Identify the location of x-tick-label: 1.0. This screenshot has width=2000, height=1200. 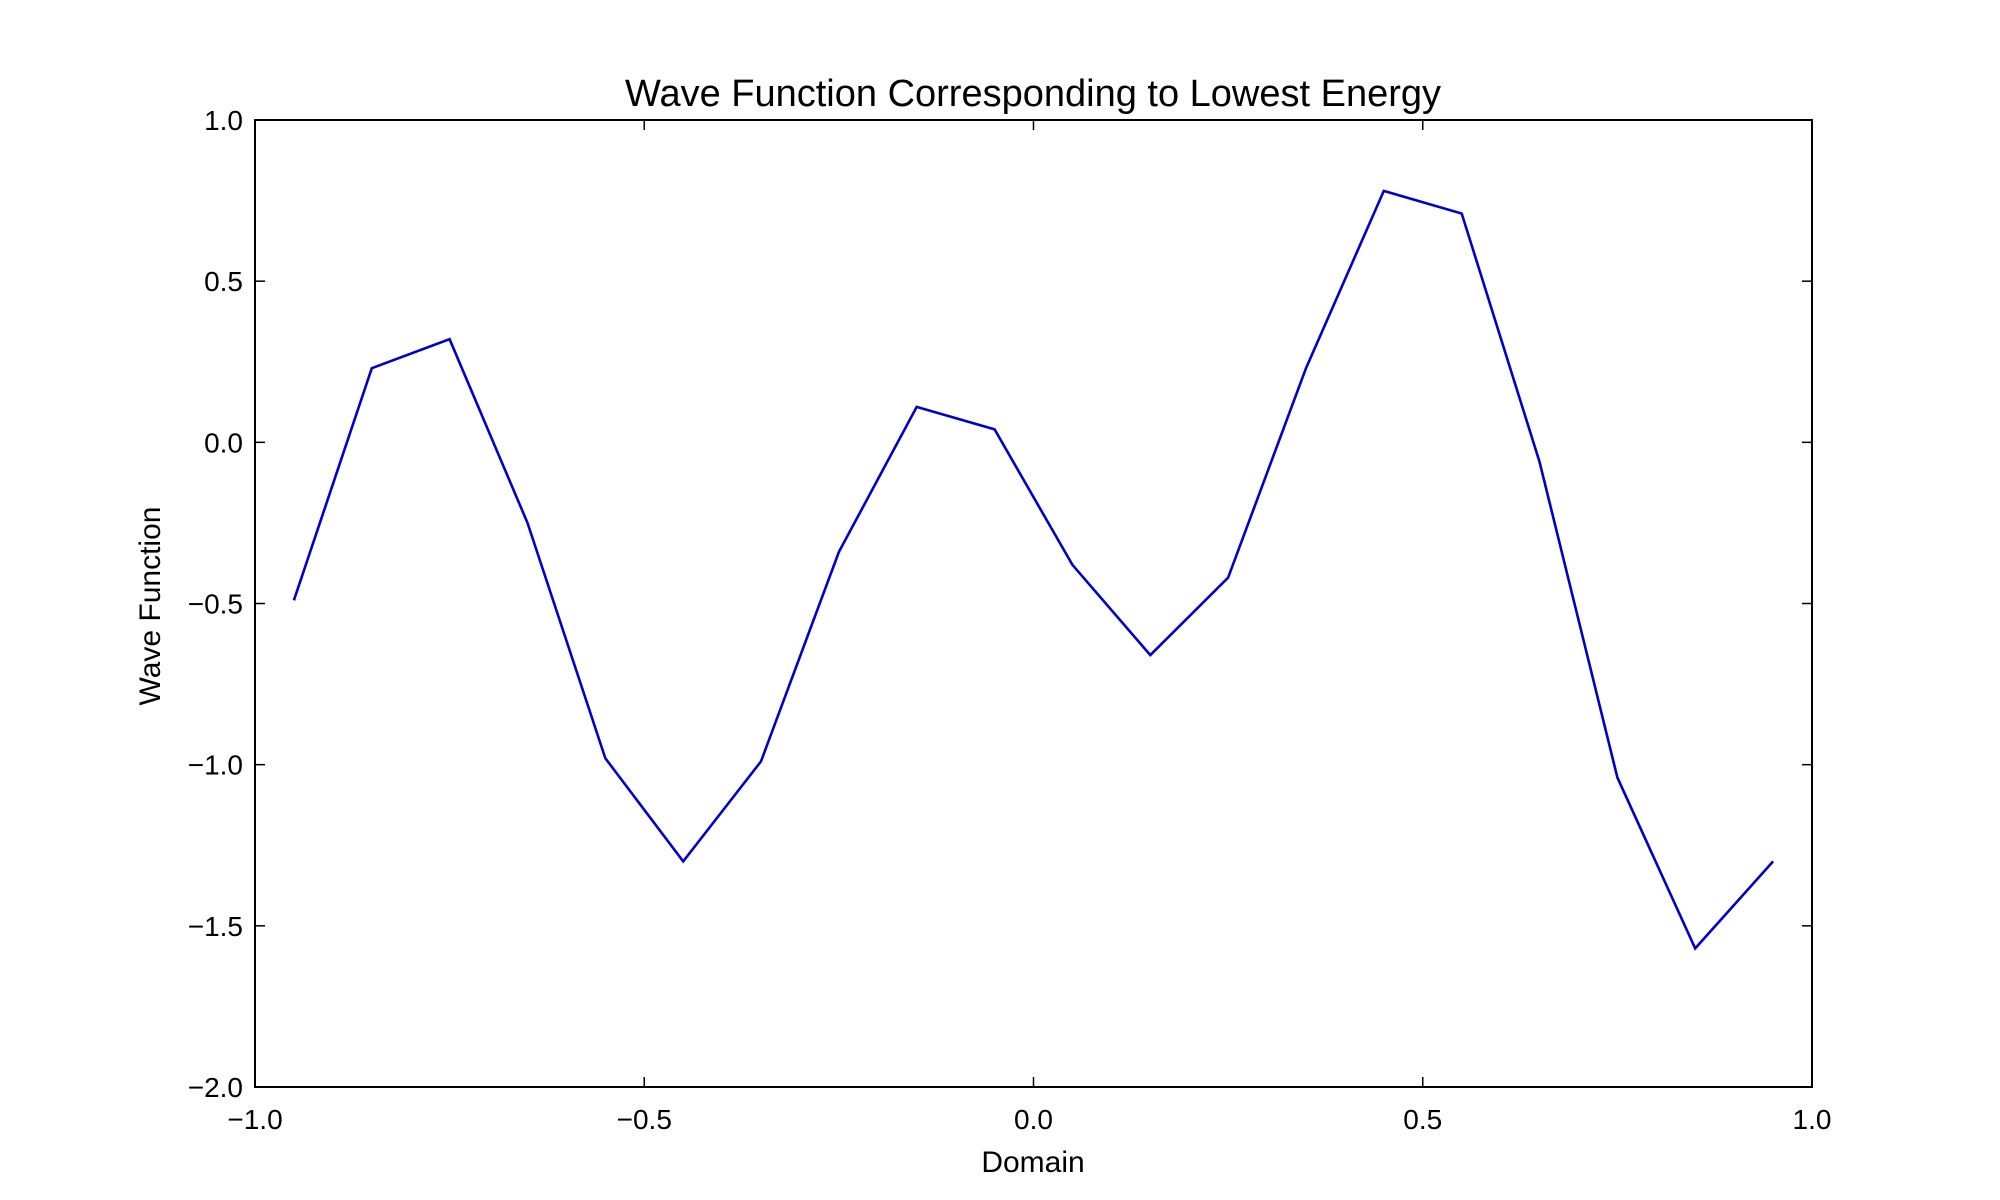
(1812, 1119).